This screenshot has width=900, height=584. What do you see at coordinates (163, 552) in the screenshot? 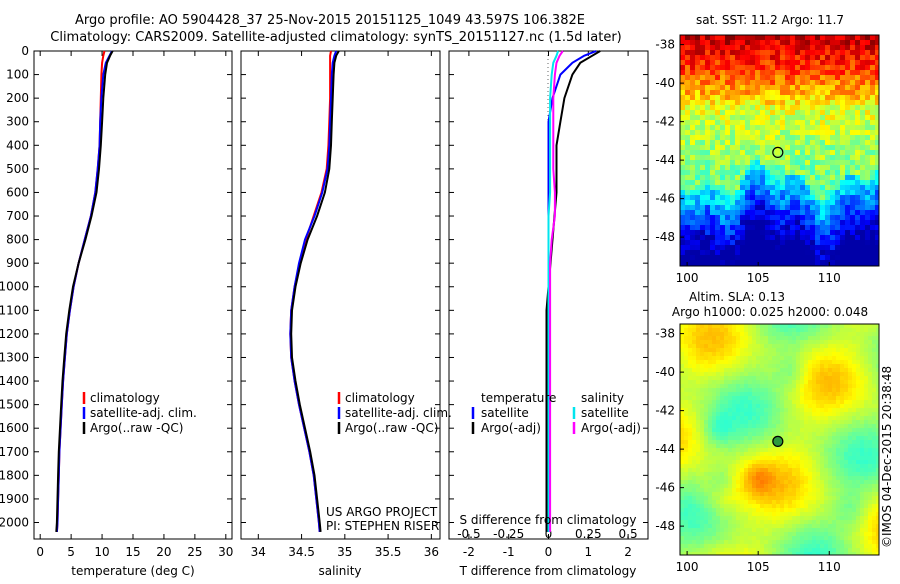
I see `x-tick-label: 20` at bounding box center [163, 552].